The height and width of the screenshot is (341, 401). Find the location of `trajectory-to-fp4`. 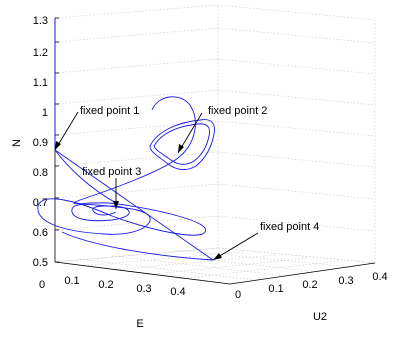

trajectory-to-fp4 is located at coordinates (134, 205).